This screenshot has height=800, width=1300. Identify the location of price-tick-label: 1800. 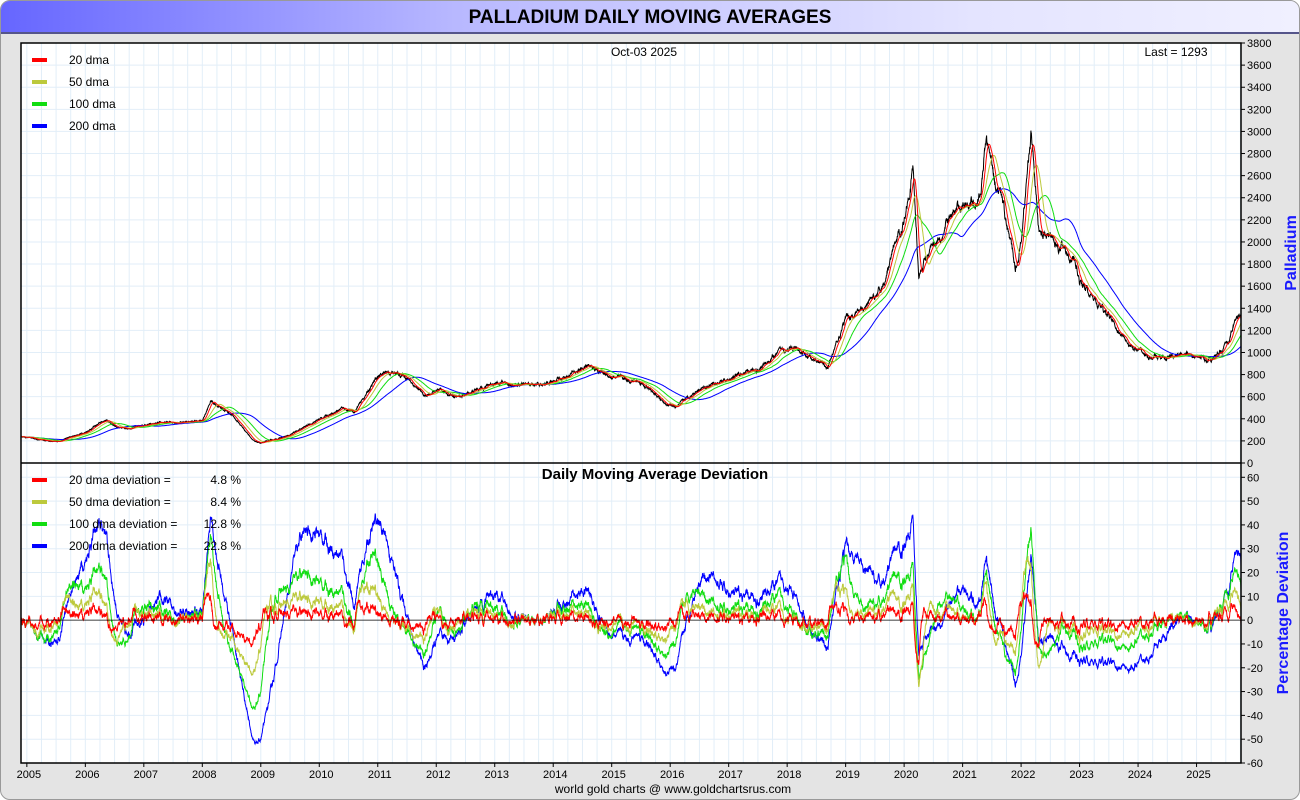
(1259, 265).